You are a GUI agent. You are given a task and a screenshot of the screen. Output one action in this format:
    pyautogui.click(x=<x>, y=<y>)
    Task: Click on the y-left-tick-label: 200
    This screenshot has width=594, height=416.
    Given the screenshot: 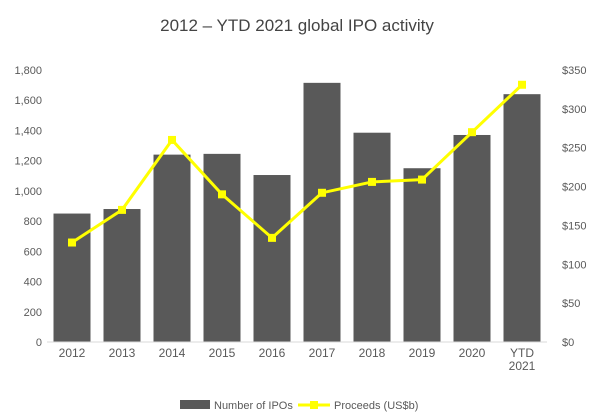 What is the action you would take?
    pyautogui.click(x=33, y=313)
    